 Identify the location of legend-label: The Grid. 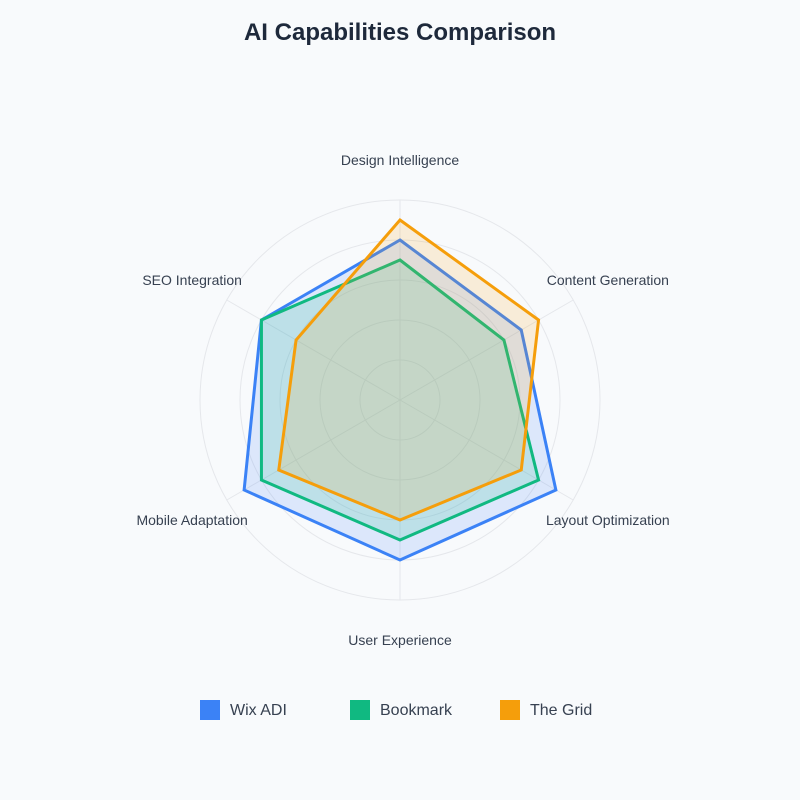
(561, 710).